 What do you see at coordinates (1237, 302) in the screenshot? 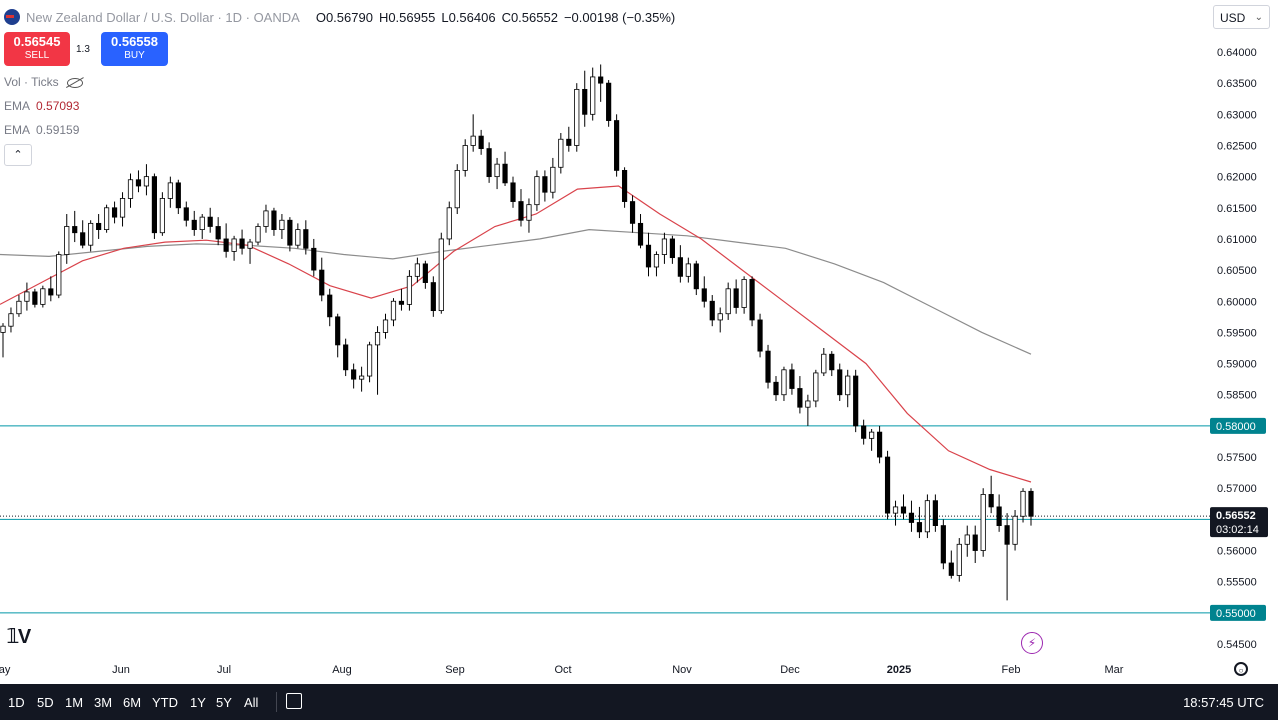
I see `y-tick-label: 0.60000` at bounding box center [1237, 302].